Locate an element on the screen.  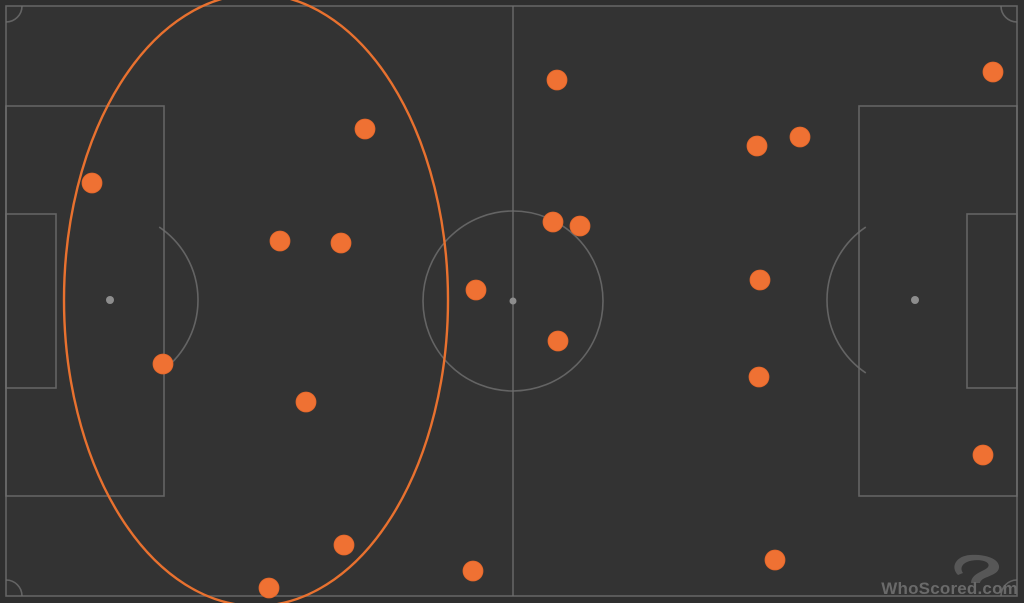
corner-arc-bottom-right is located at coordinates (1009, 588).